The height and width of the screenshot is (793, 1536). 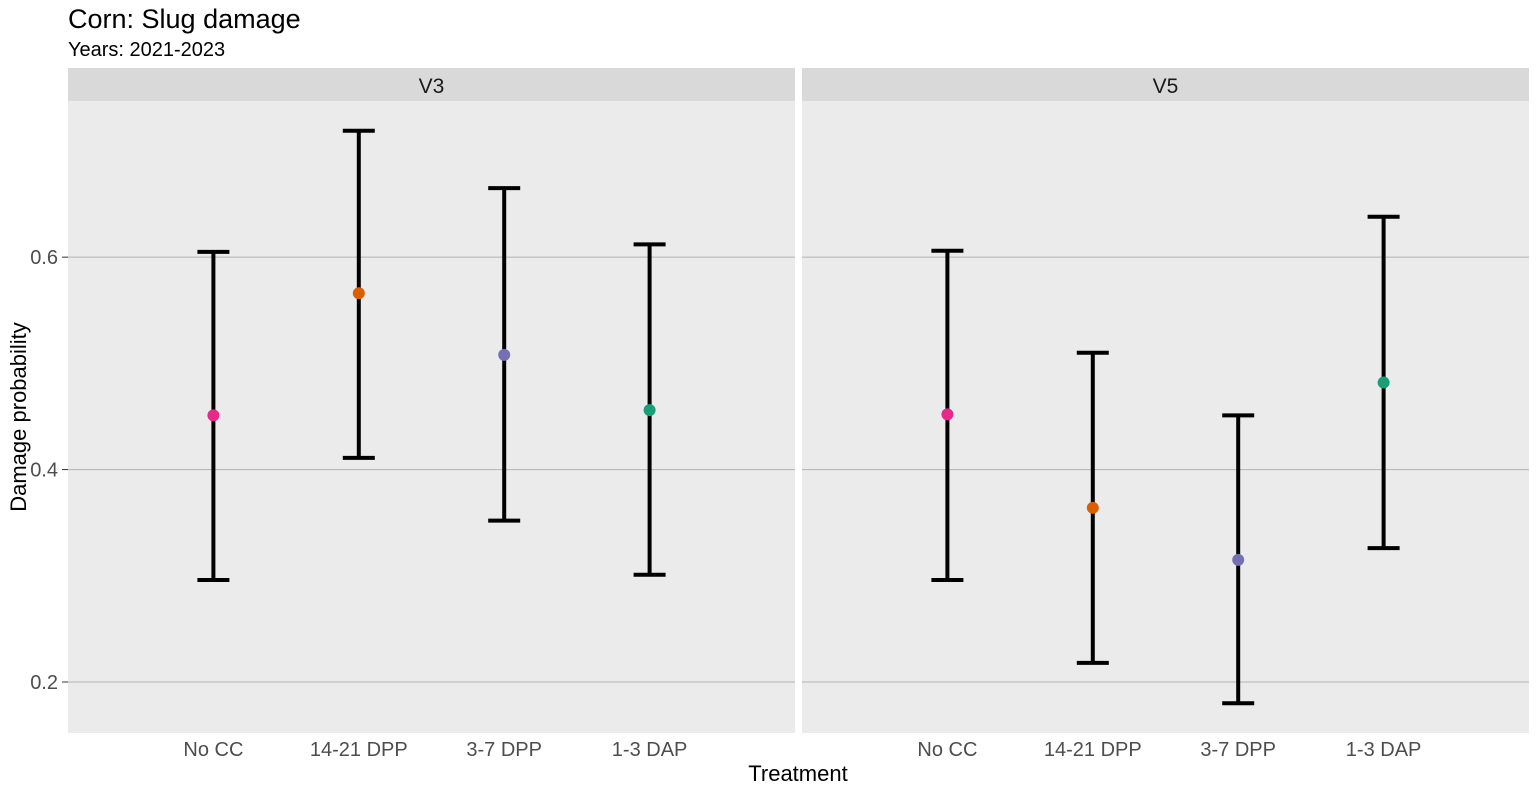 I want to click on chart-subtitle: Years: 2021-2023, so click(x=147, y=50).